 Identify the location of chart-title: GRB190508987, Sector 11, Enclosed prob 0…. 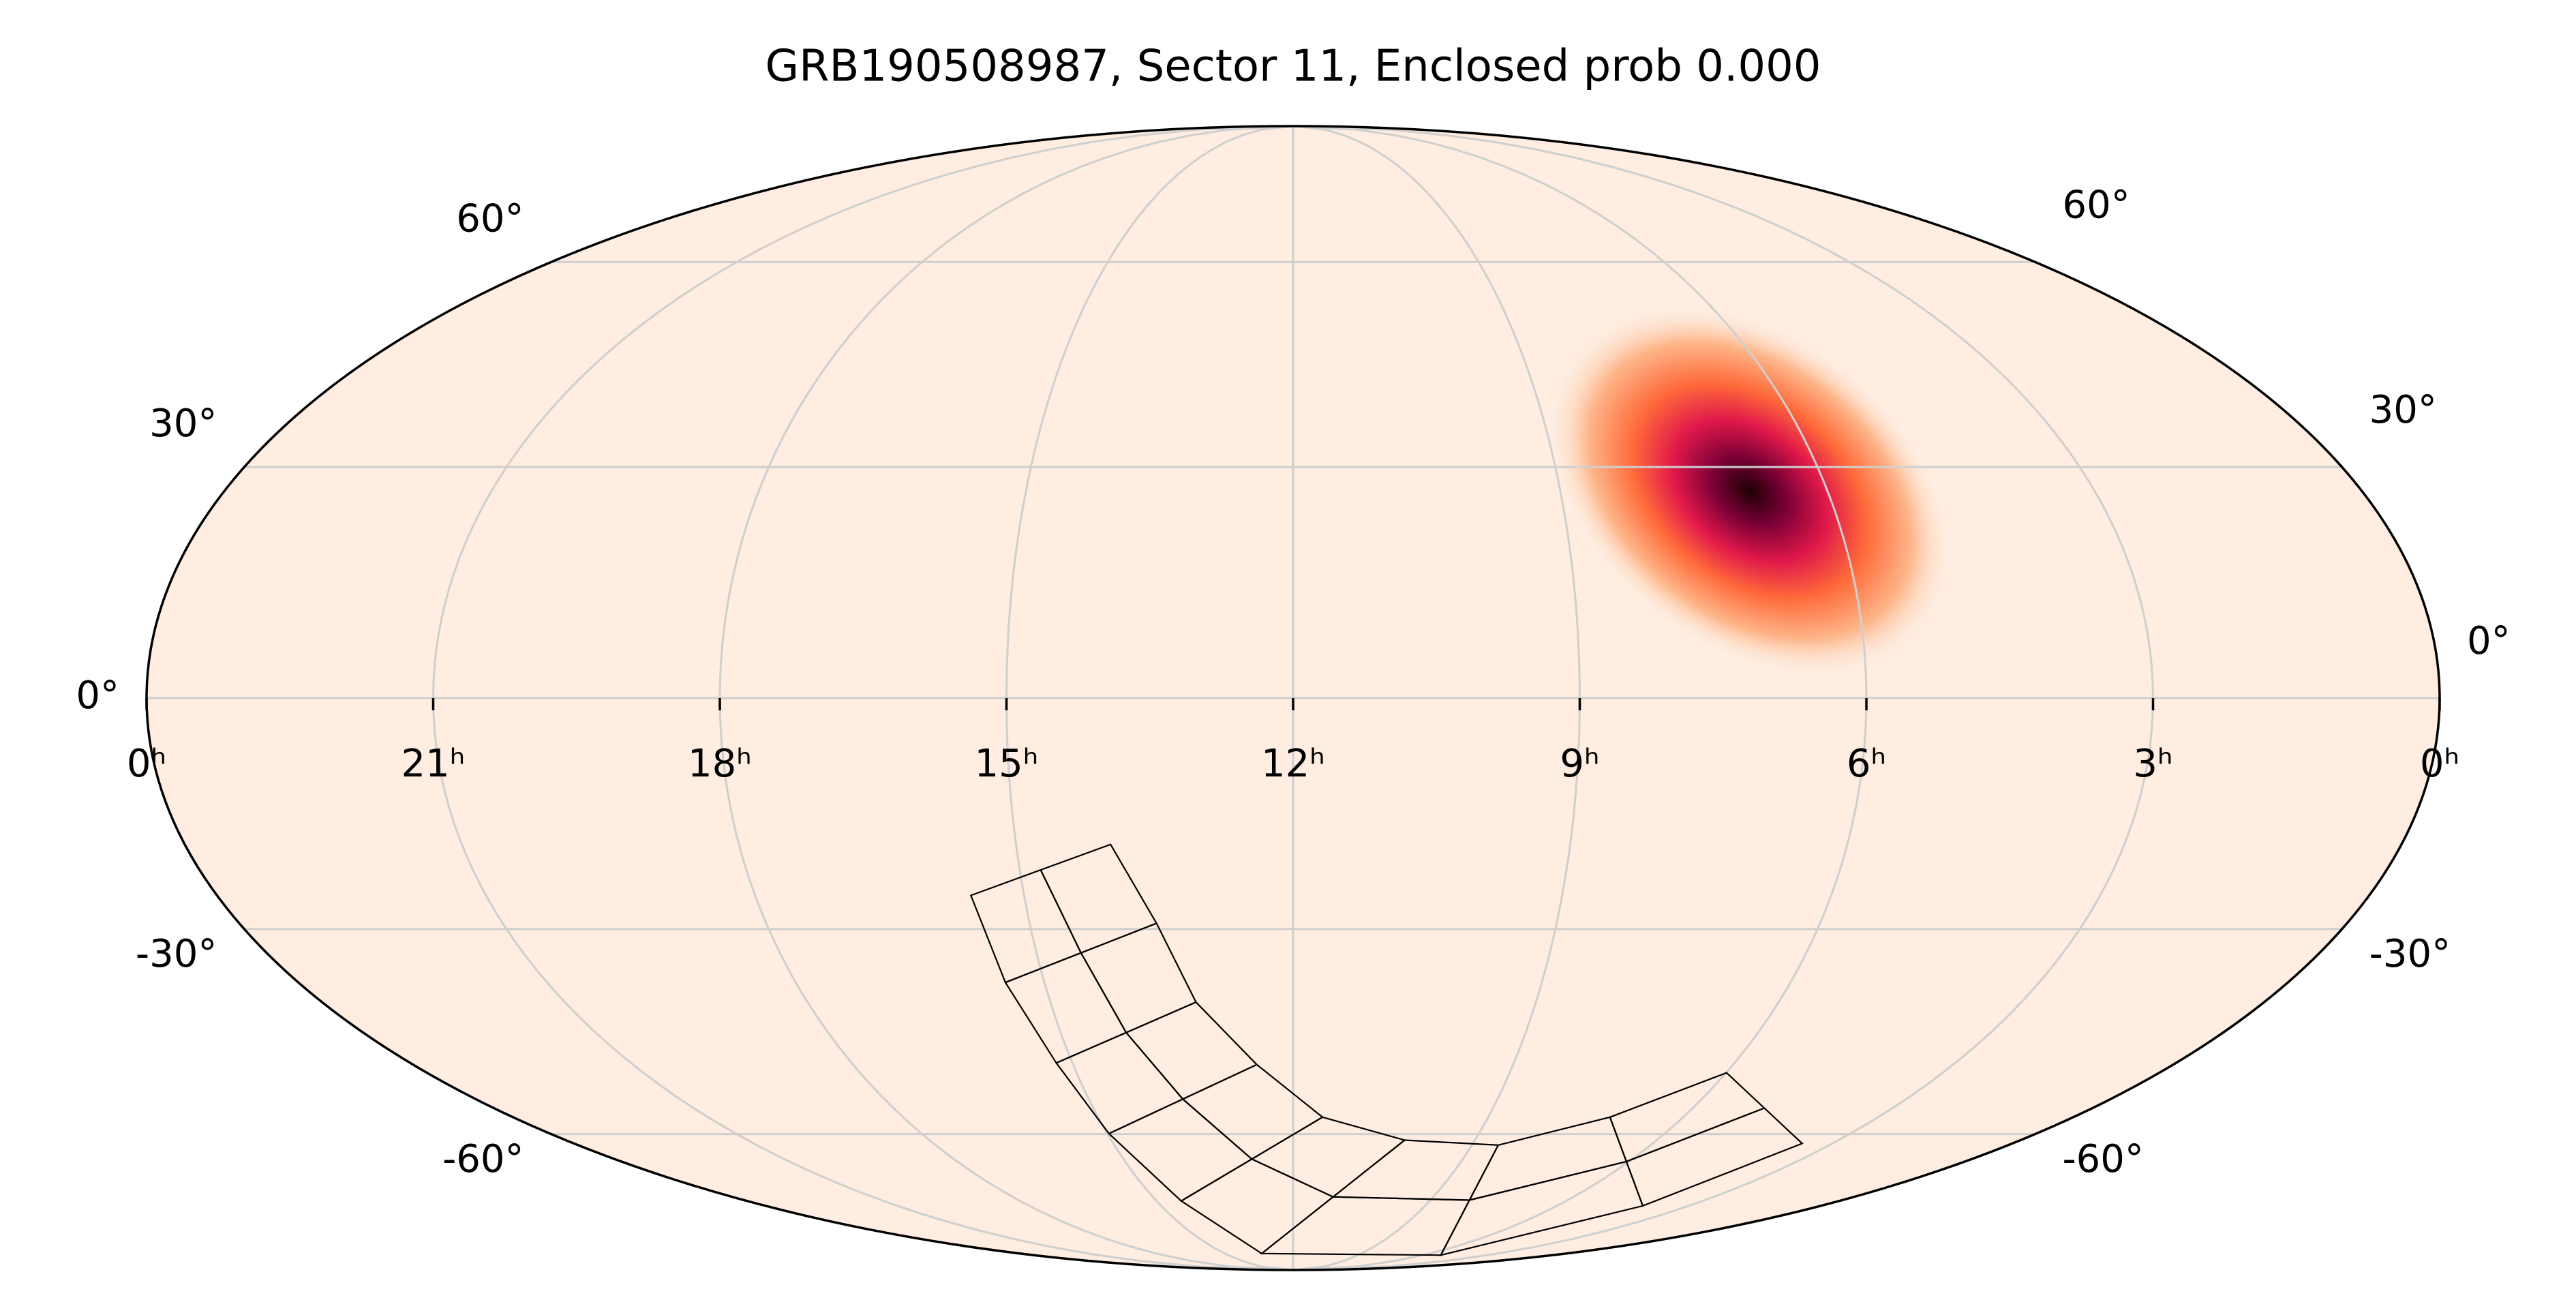
(1293, 67).